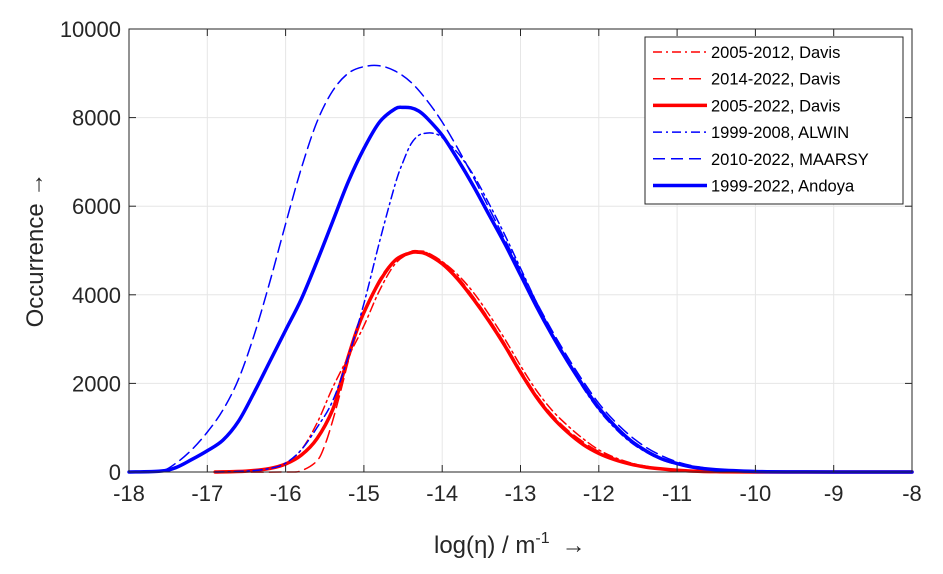 This screenshot has height=574, width=943. What do you see at coordinates (834, 493) in the screenshot?
I see `x-tick-label: -9` at bounding box center [834, 493].